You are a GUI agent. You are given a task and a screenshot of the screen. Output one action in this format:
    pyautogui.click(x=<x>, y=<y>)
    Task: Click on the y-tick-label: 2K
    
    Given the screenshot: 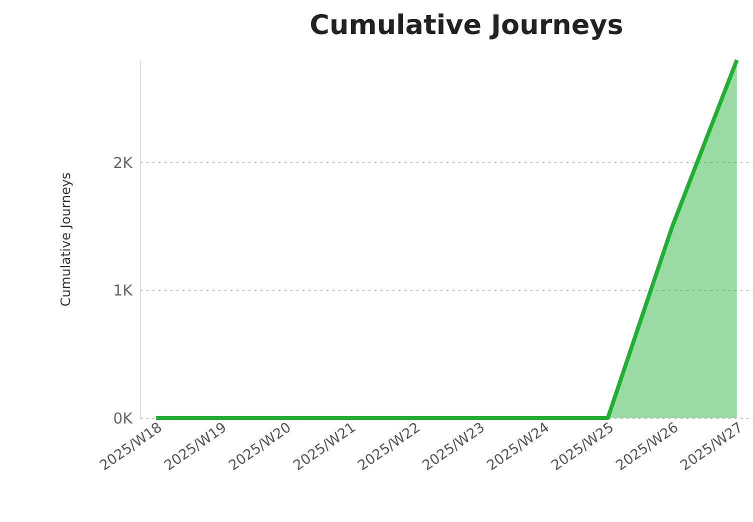 What is the action you would take?
    pyautogui.click(x=123, y=163)
    